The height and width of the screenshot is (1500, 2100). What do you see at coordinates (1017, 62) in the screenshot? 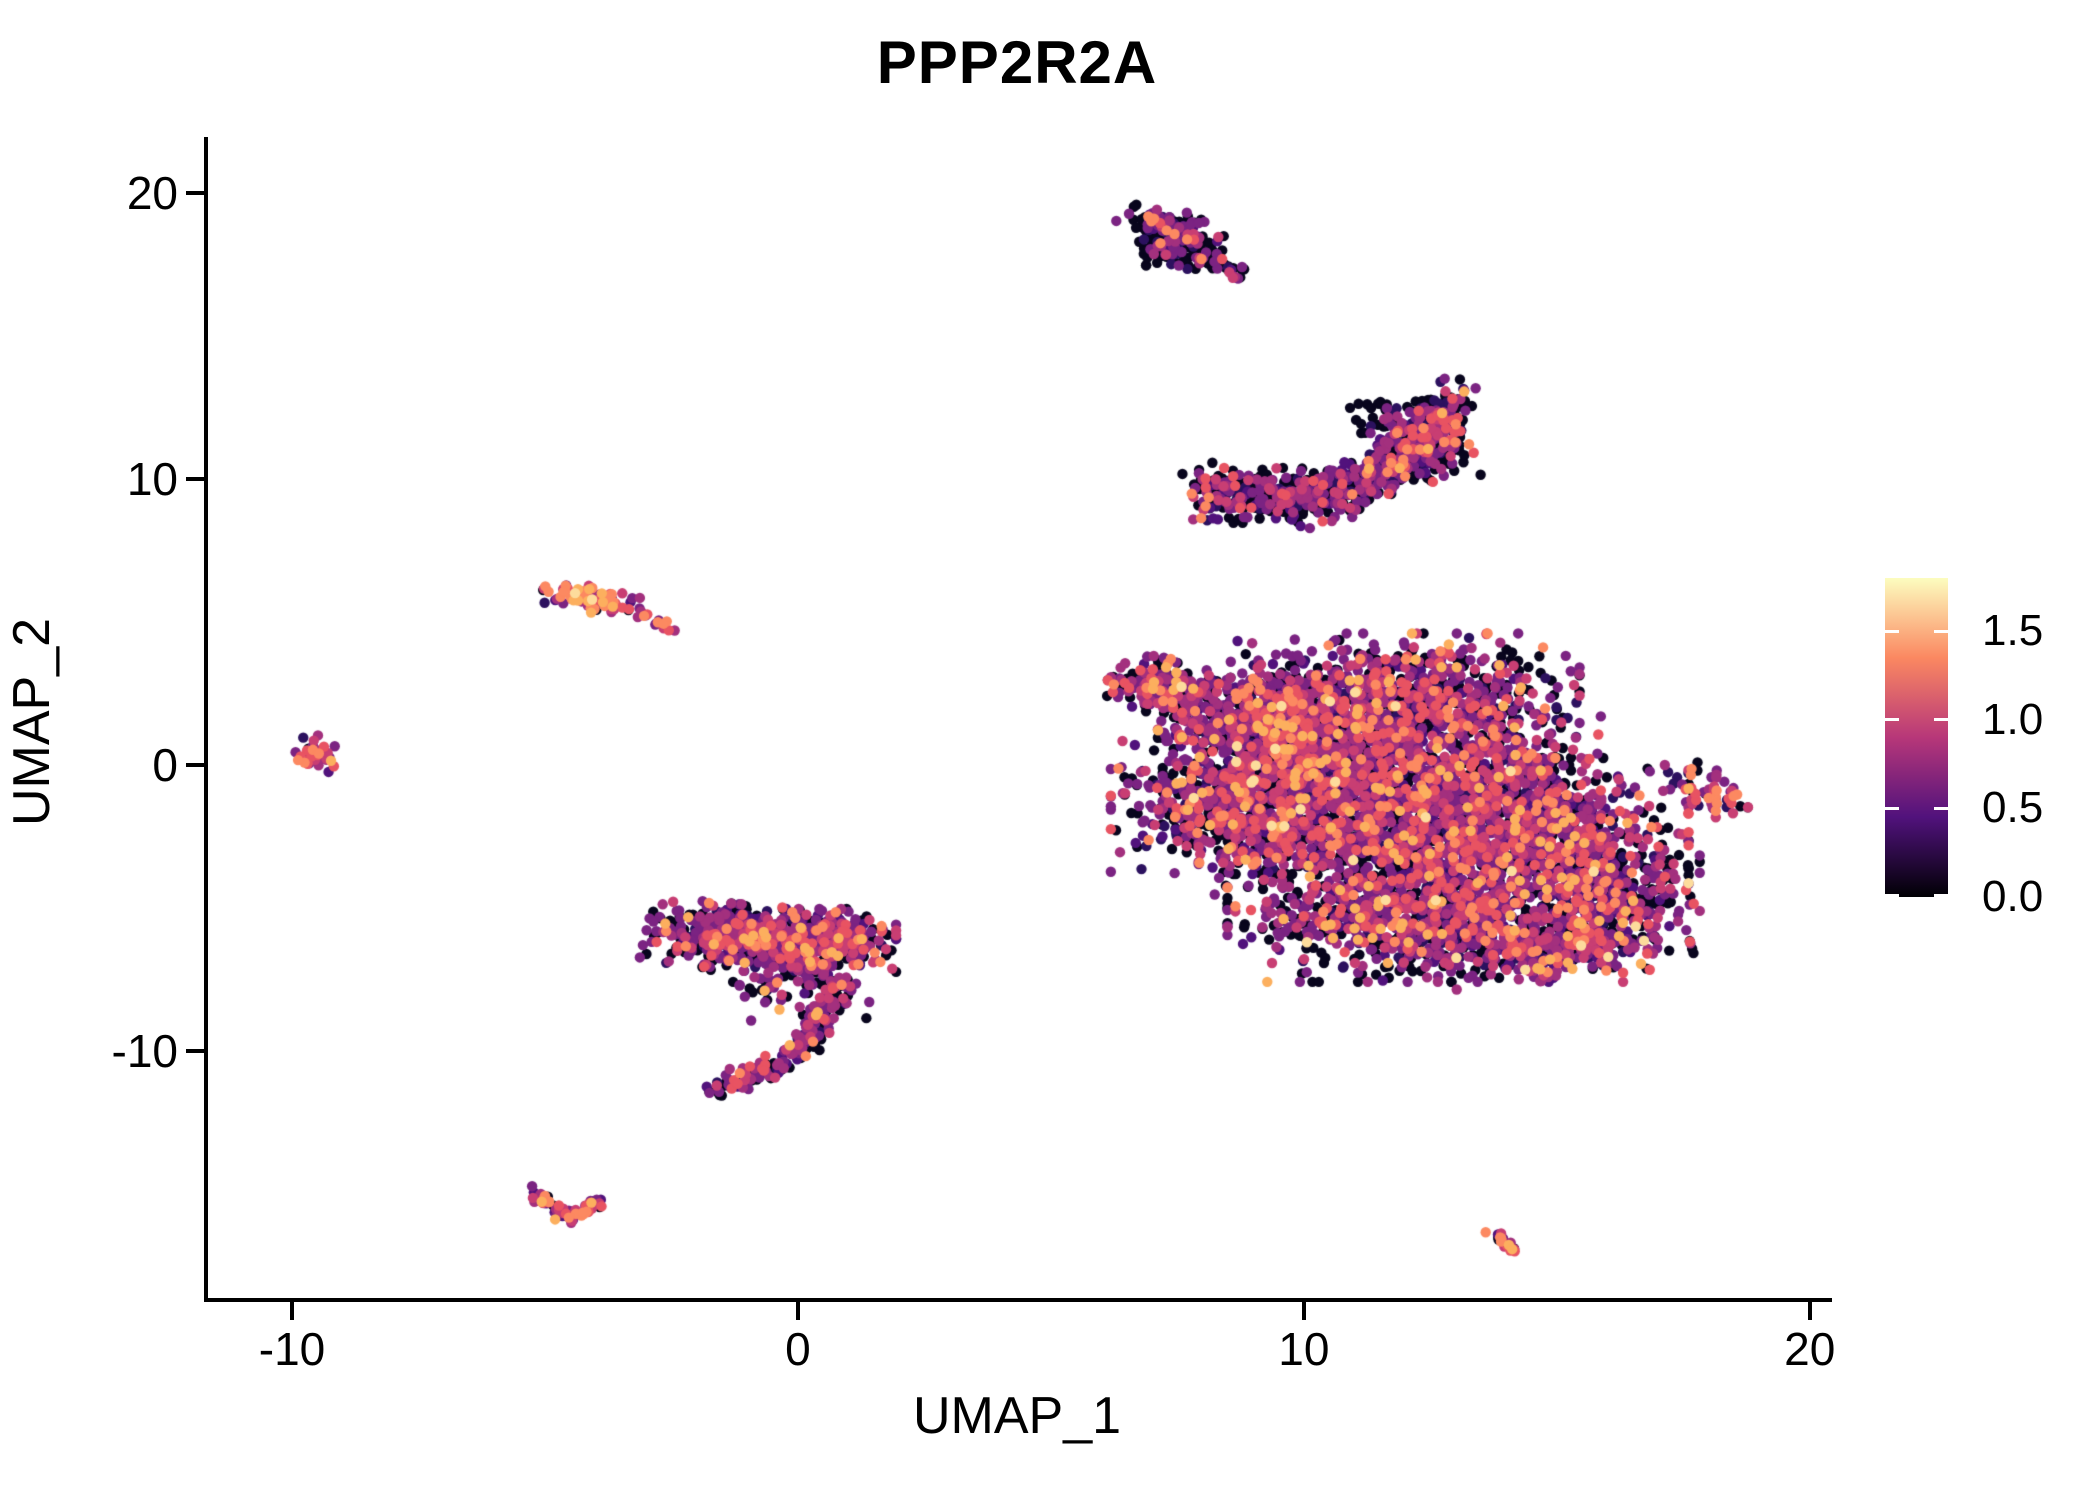
I see `plot-title: PPP2R2A` at bounding box center [1017, 62].